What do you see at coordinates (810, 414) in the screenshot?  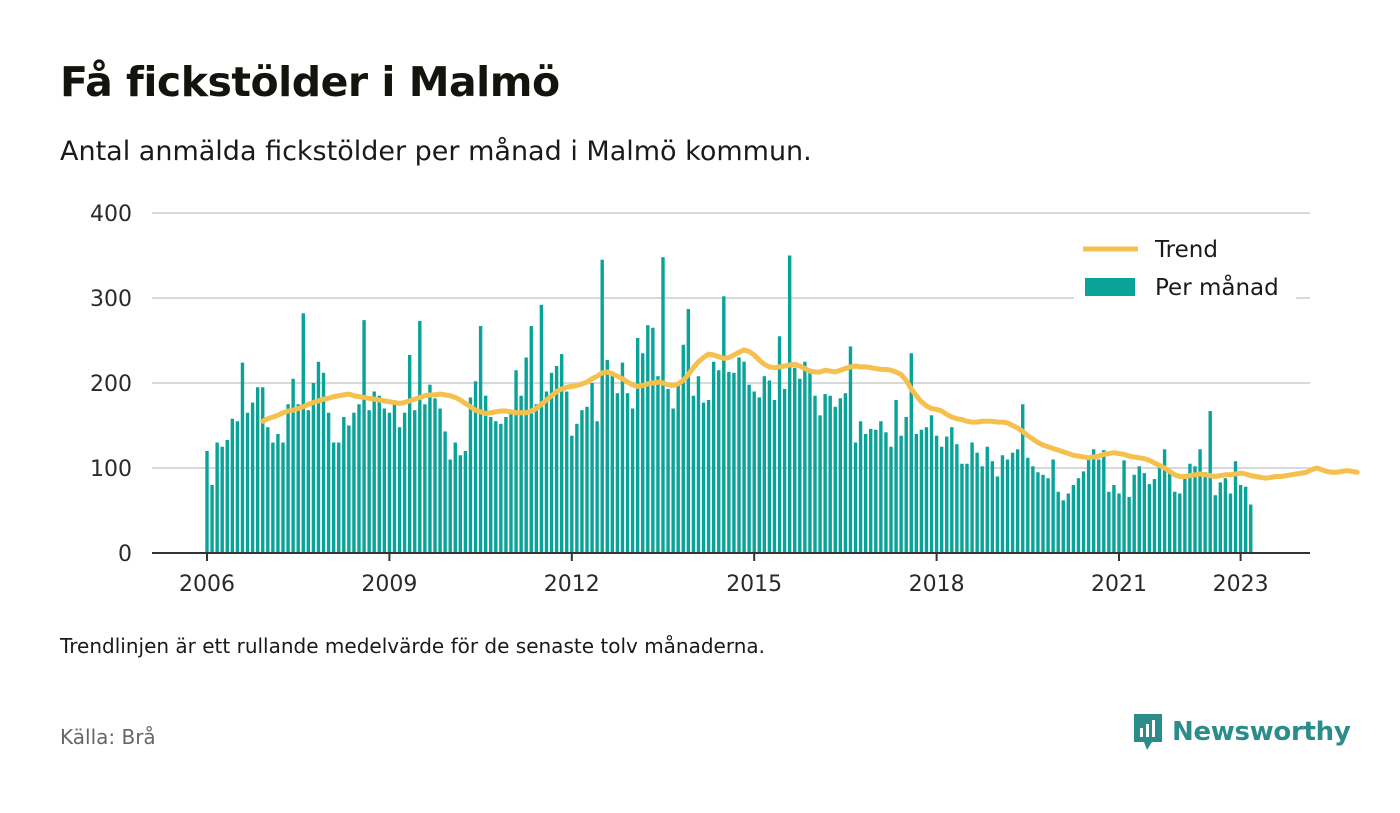 I see `trend-line` at bounding box center [810, 414].